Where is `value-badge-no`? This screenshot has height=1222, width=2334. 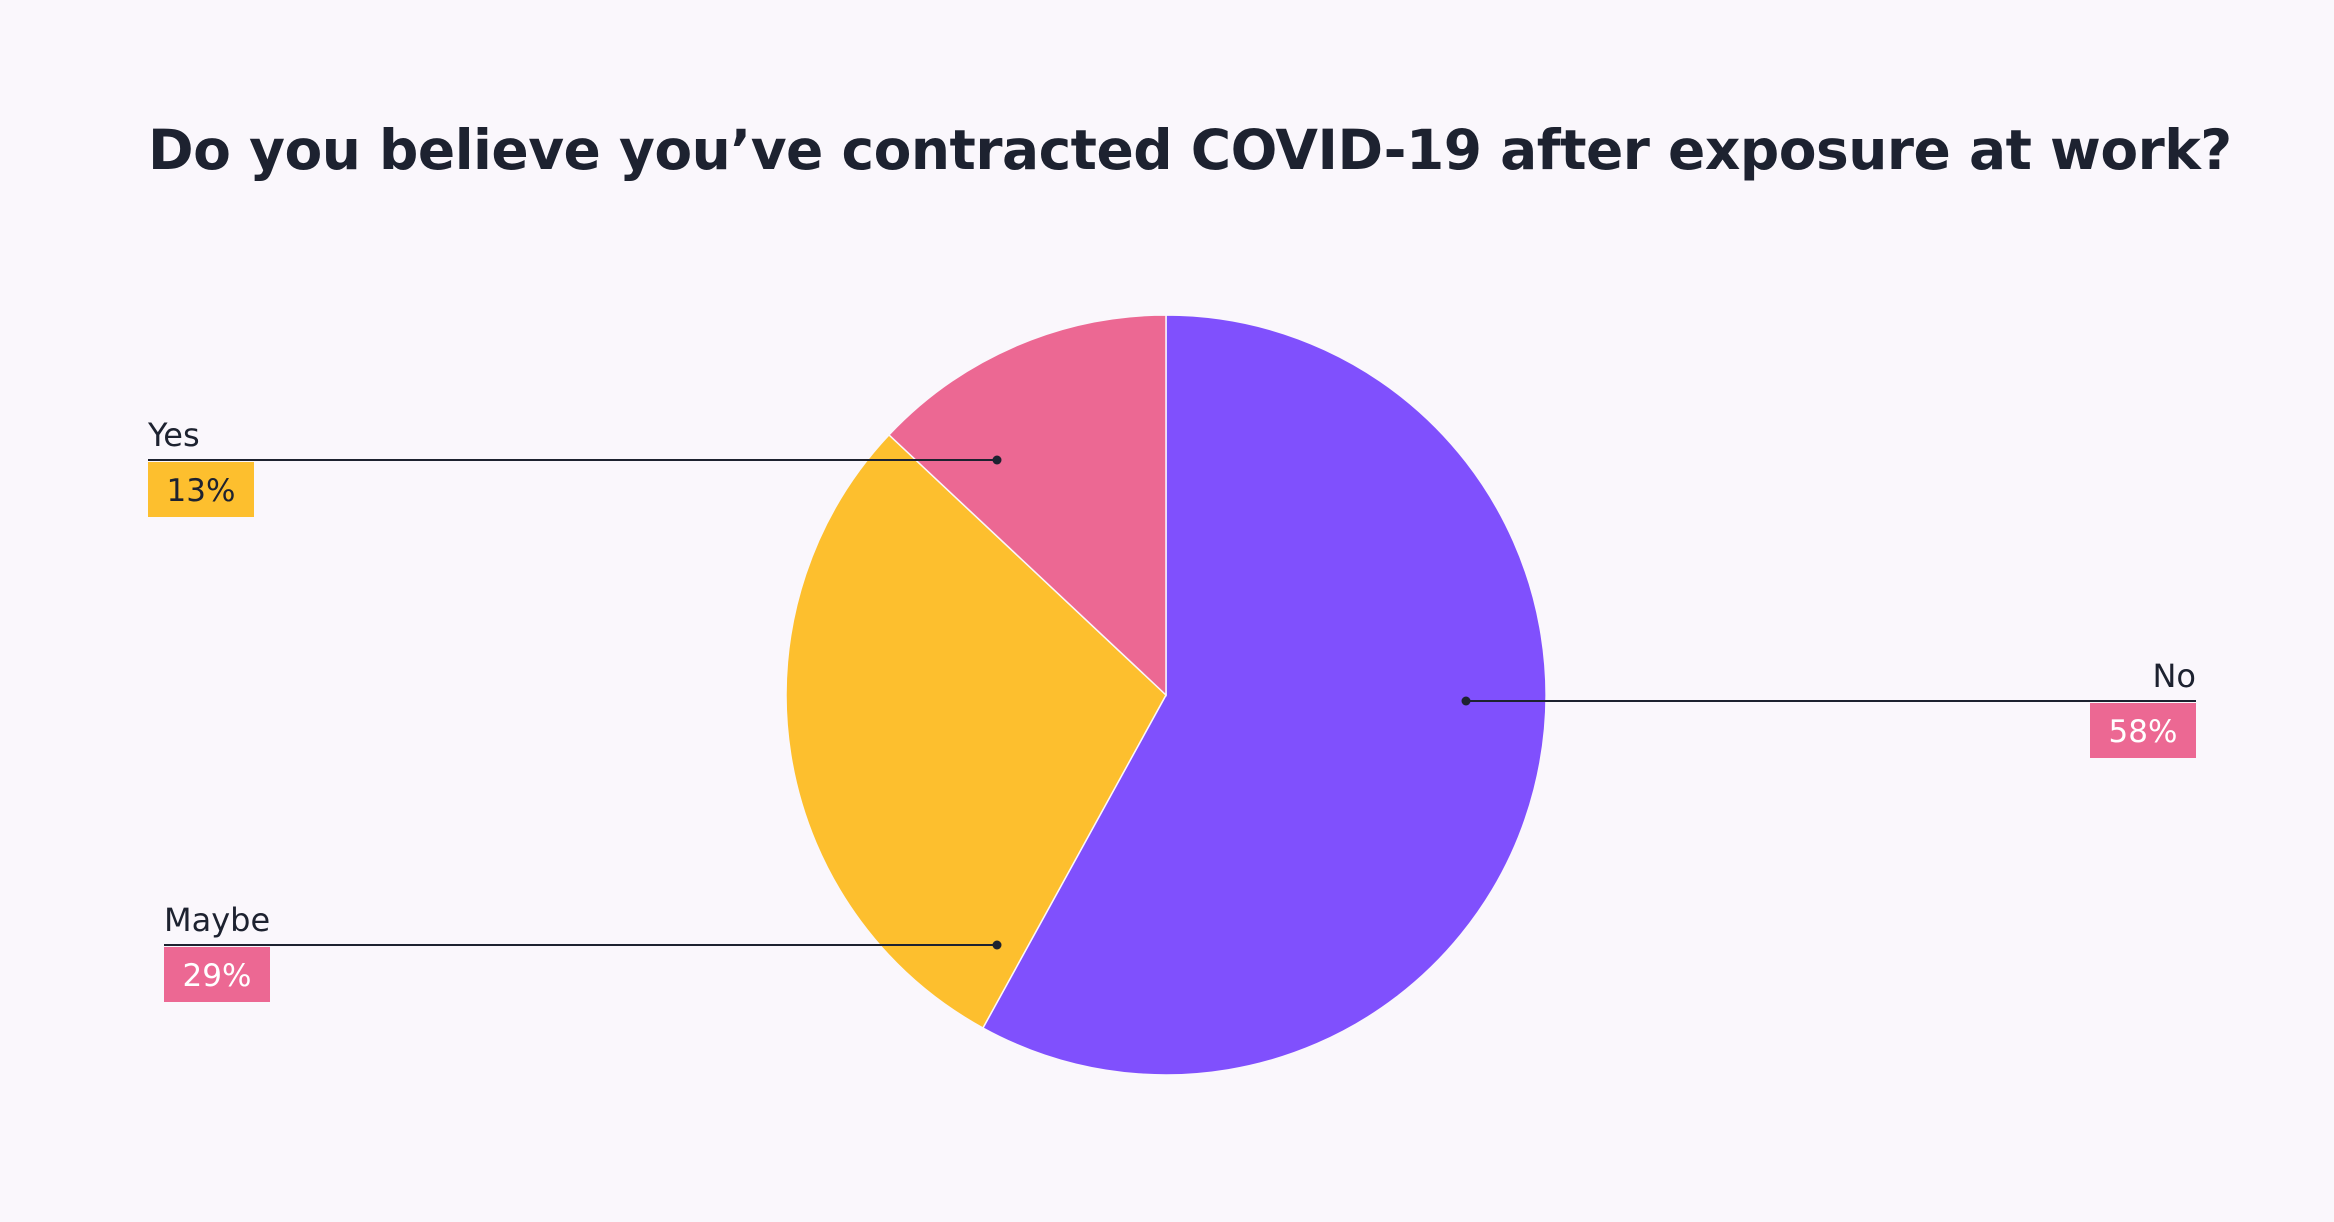 value-badge-no is located at coordinates (2143, 730).